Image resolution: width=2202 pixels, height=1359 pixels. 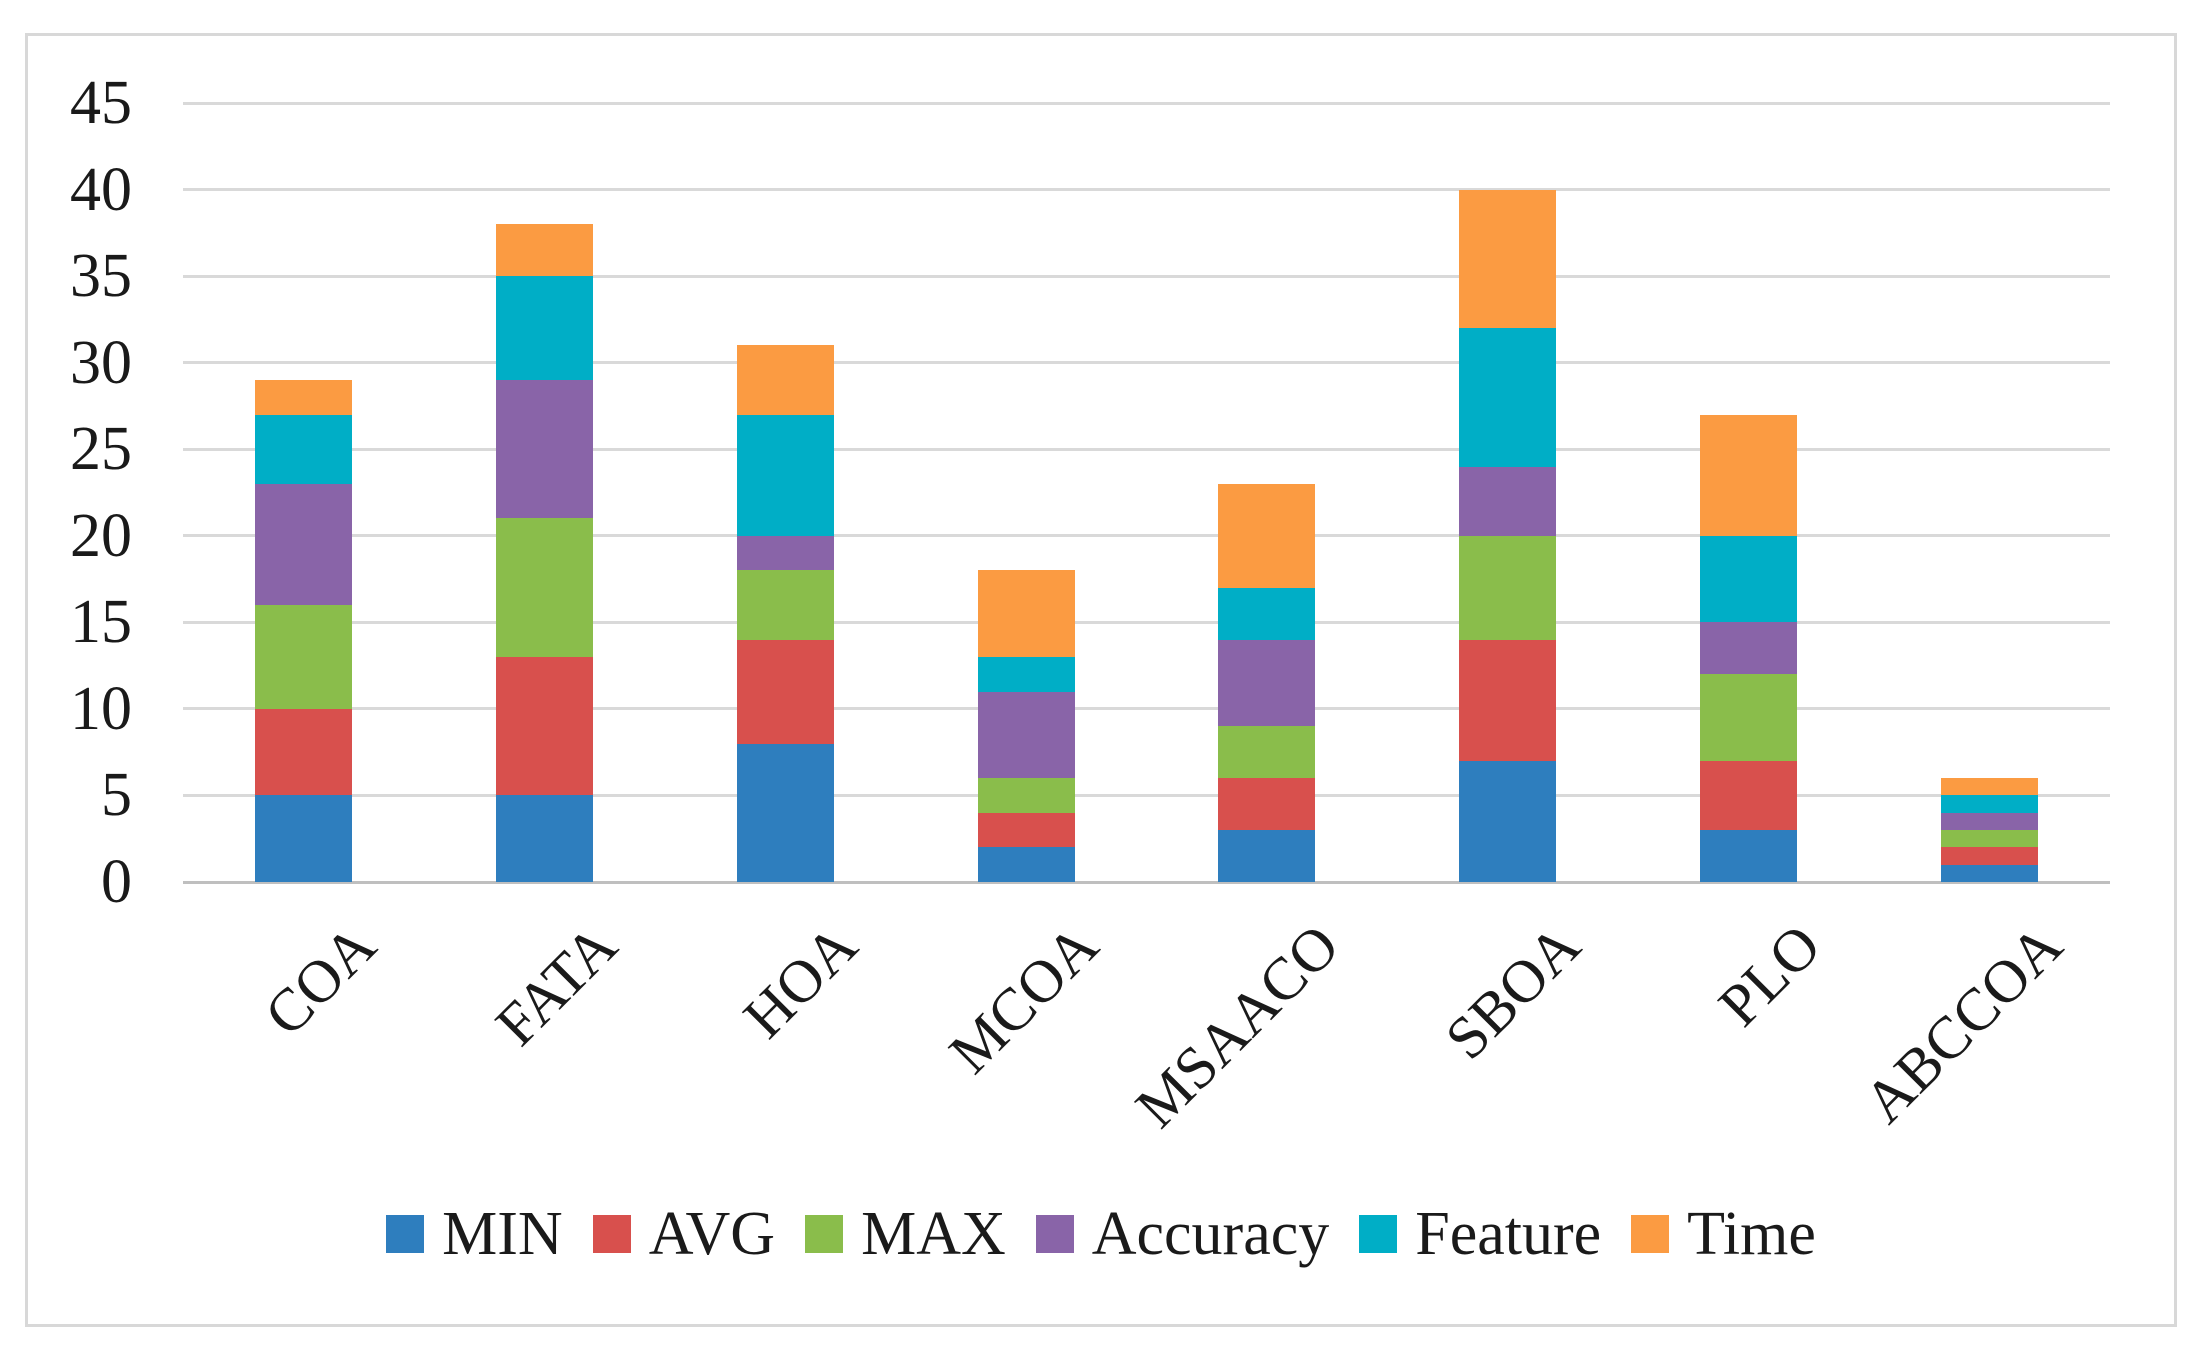 I want to click on x-category-label-abccoa: ABCCOA, so click(x=1962, y=1023).